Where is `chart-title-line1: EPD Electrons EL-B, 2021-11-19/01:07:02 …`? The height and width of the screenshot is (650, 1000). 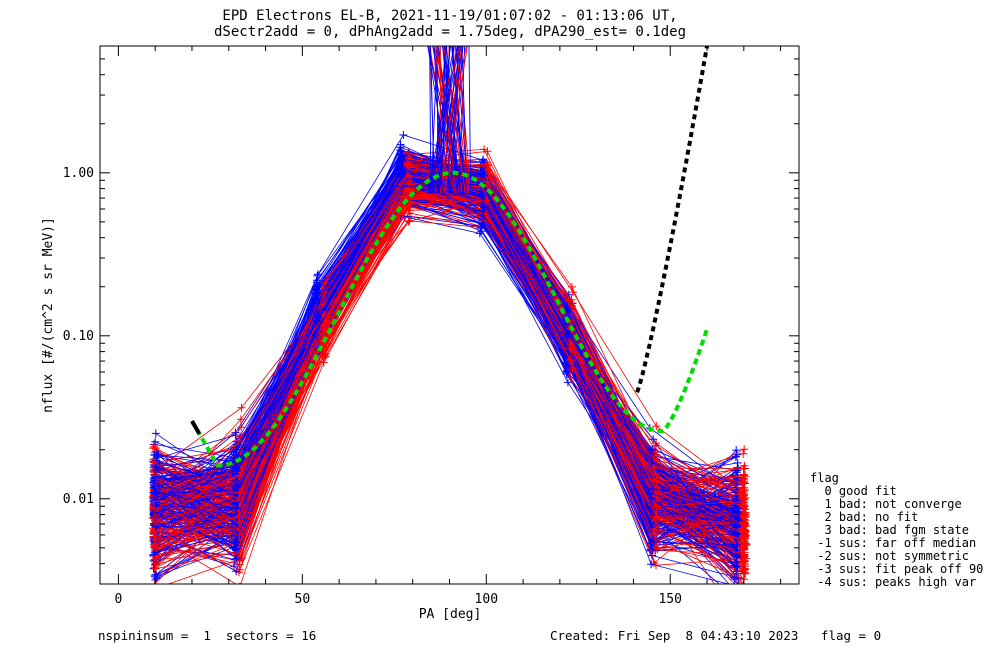 chart-title-line1: EPD Electrons EL-B, 2021-11-19/01:07:02 … is located at coordinates (449, 16).